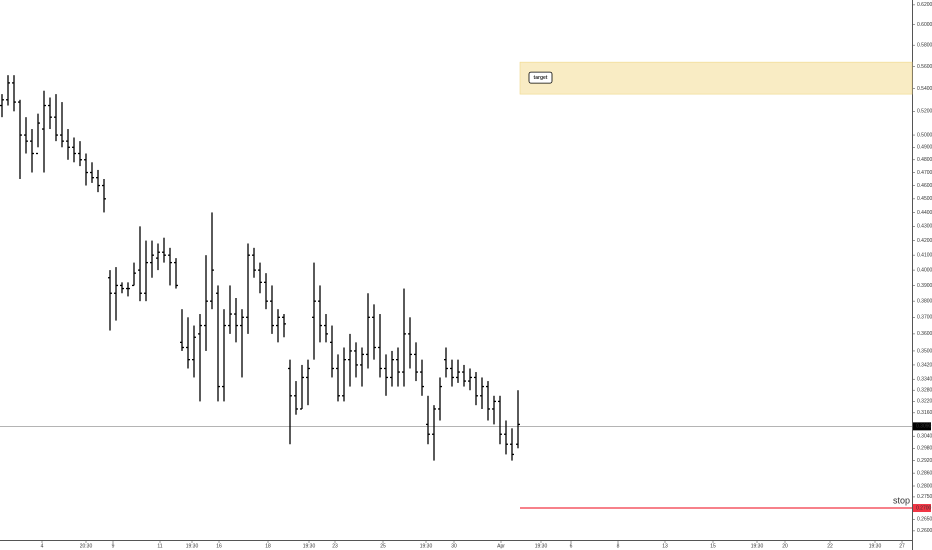 The width and height of the screenshot is (932, 550). Describe the element at coordinates (924, 413) in the screenshot. I see `y-tick-label: 0.3160` at that location.